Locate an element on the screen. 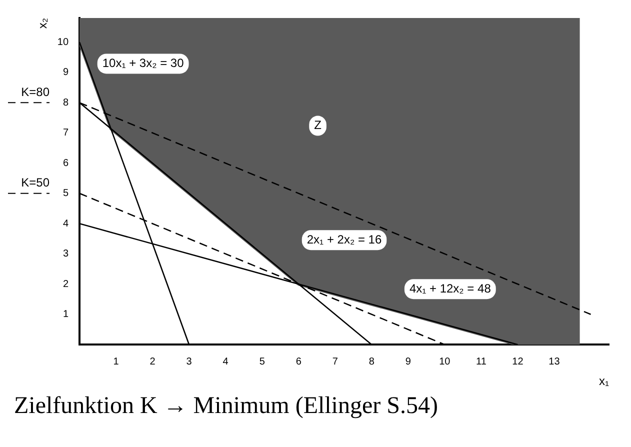  y-tick-label: 9 is located at coordinates (65, 72).